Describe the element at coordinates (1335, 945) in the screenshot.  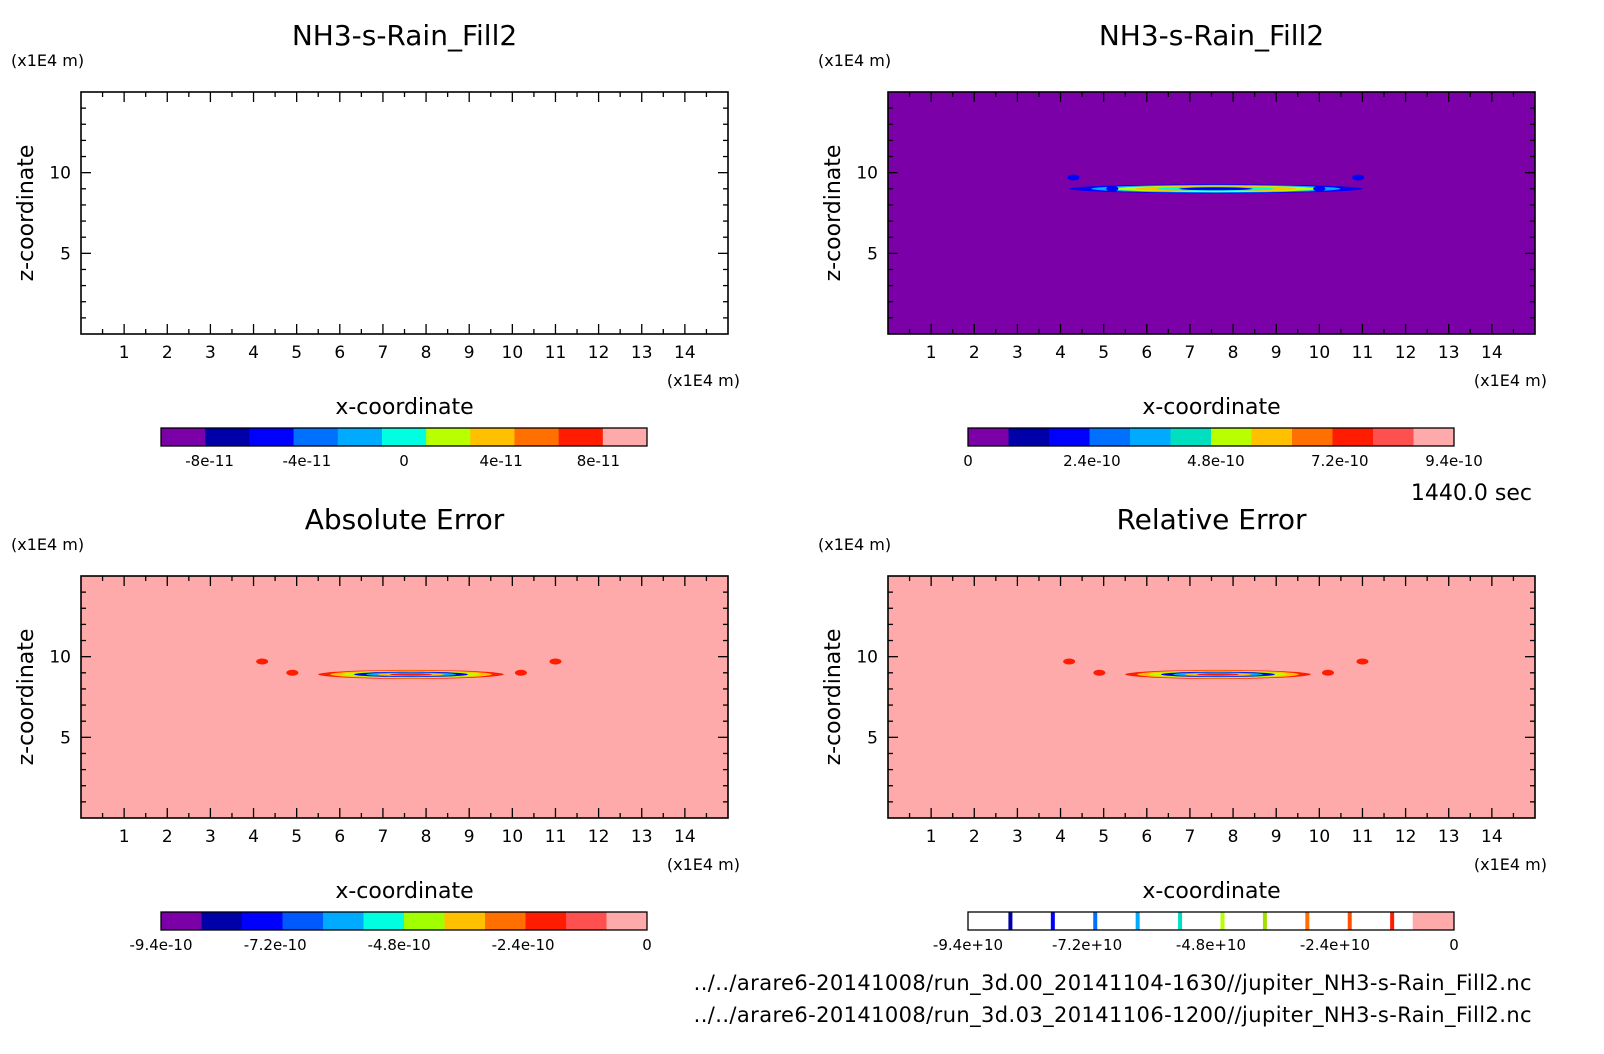
I see `colorbar-tick-label: -2.4e+10` at that location.